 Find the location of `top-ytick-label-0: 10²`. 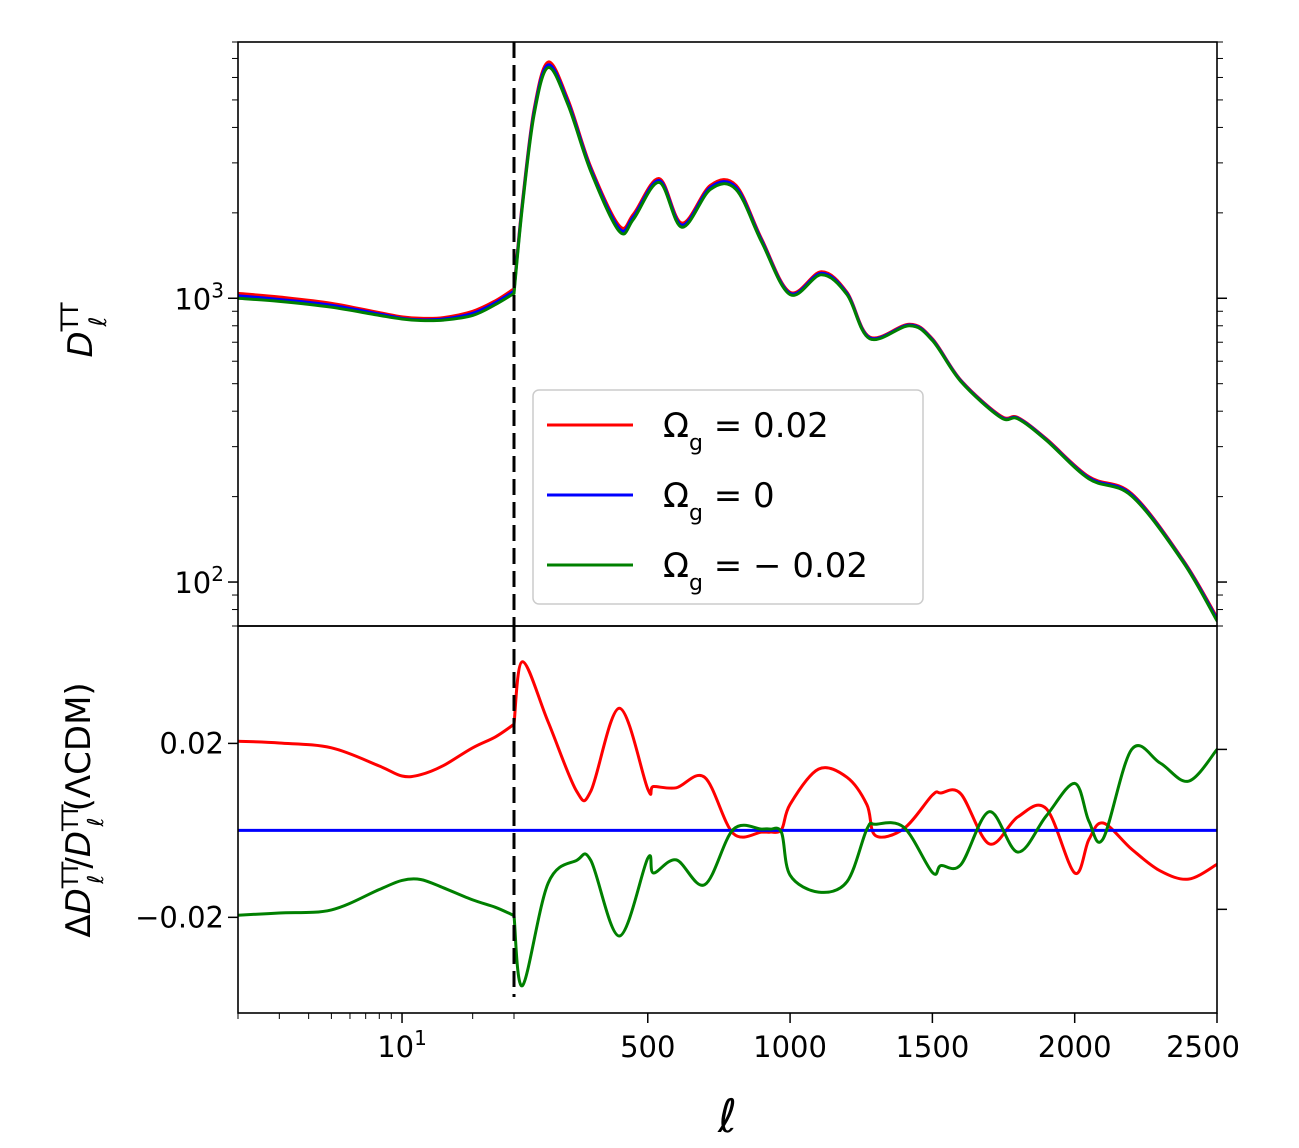

top-ytick-label-0: 10² is located at coordinates (199, 581).